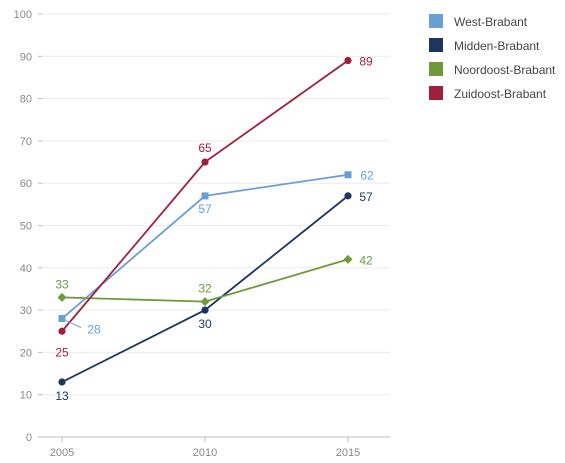  I want to click on y-tick-label: 0, so click(29, 438).